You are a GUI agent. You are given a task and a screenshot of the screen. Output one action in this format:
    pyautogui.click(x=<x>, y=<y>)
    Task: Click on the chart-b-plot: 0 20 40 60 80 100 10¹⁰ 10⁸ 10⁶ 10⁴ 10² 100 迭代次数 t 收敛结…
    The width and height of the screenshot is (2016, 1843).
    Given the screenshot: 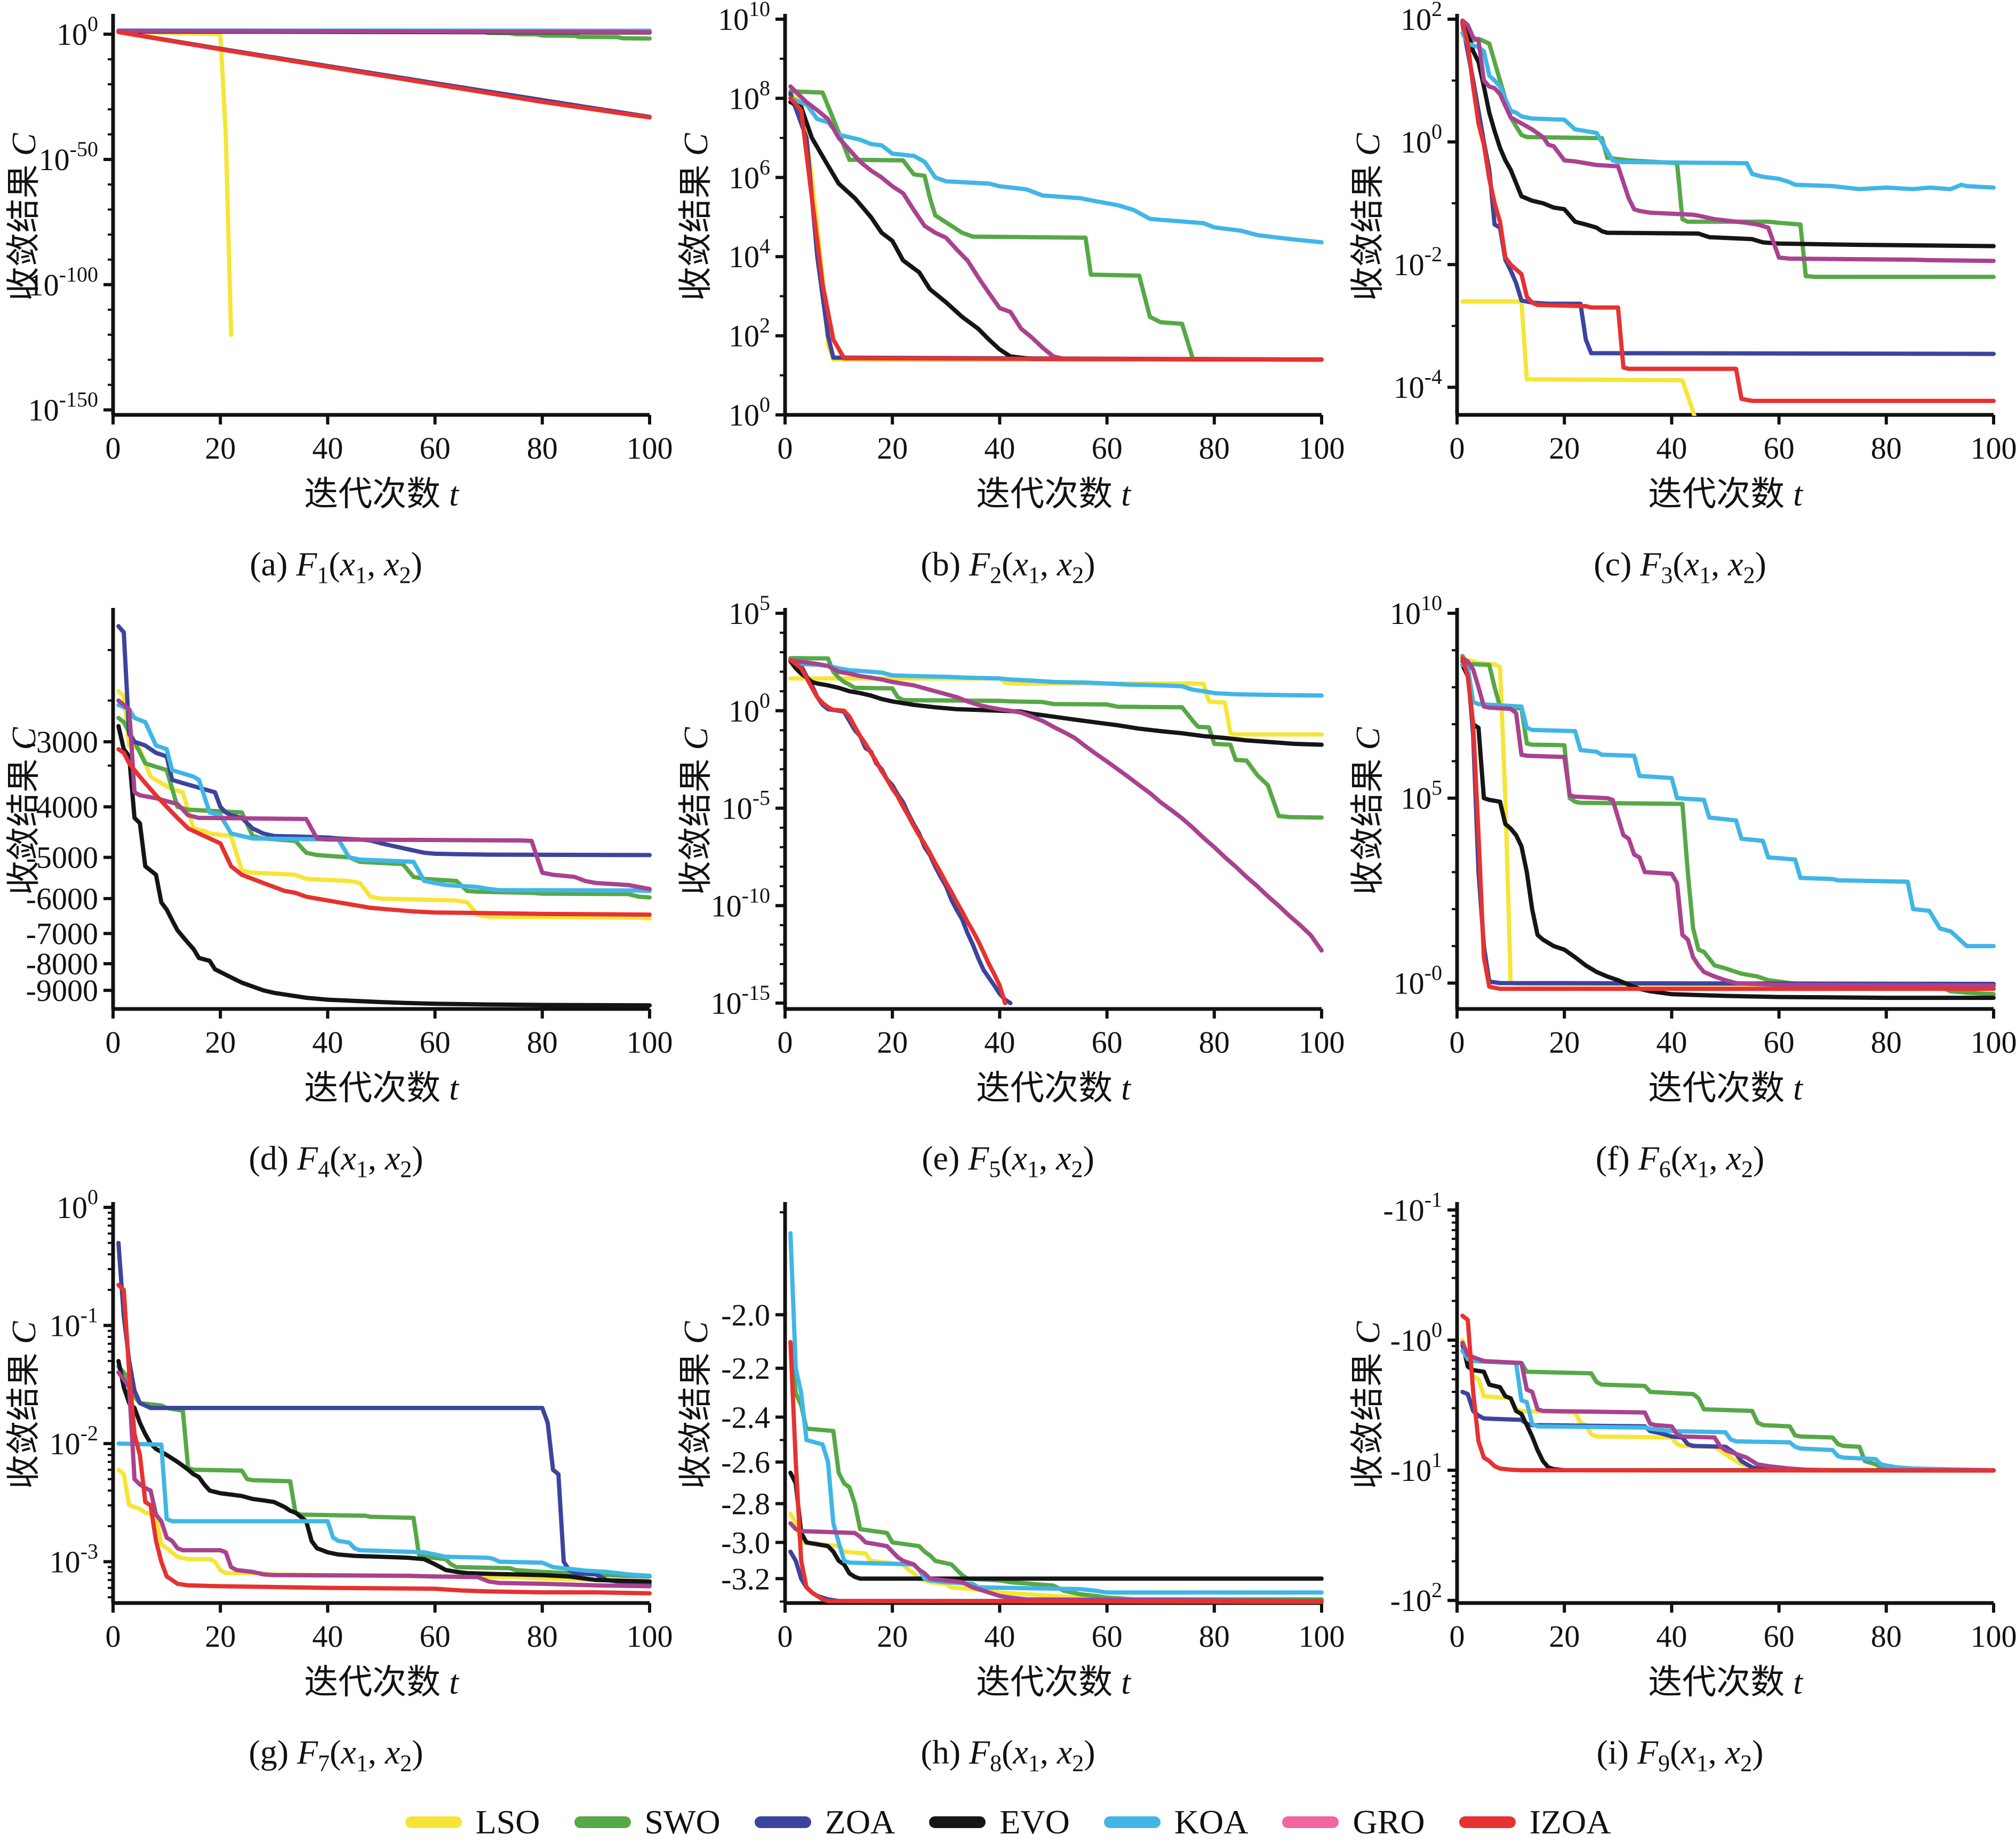 What is the action you would take?
    pyautogui.click(x=1011, y=256)
    